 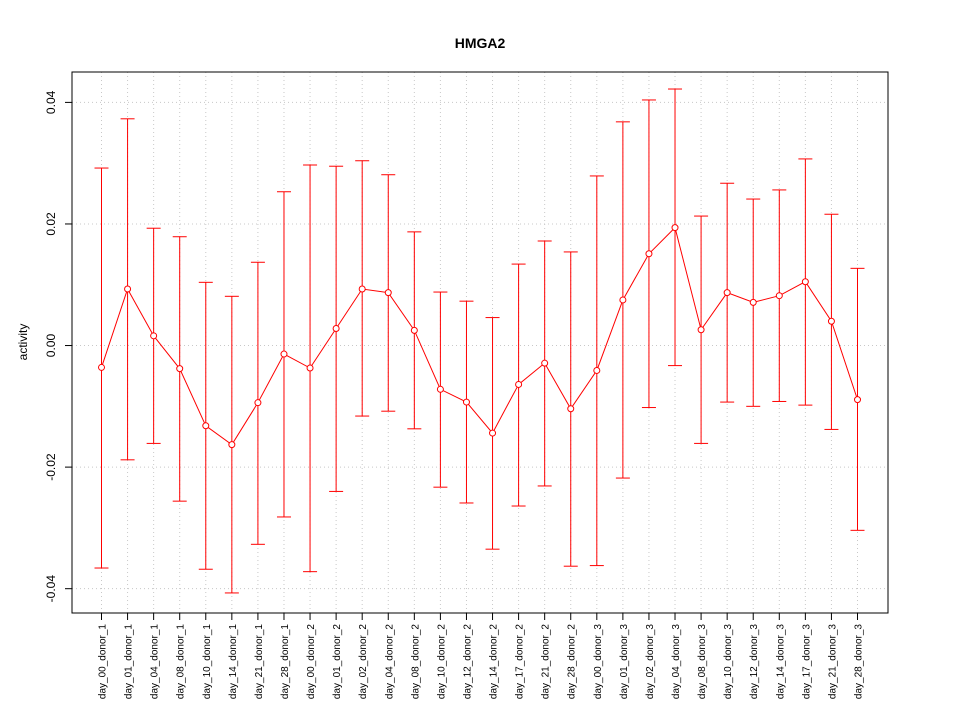 What do you see at coordinates (233, 662) in the screenshot?
I see `x-tick-label: day_14_donor_1` at bounding box center [233, 662].